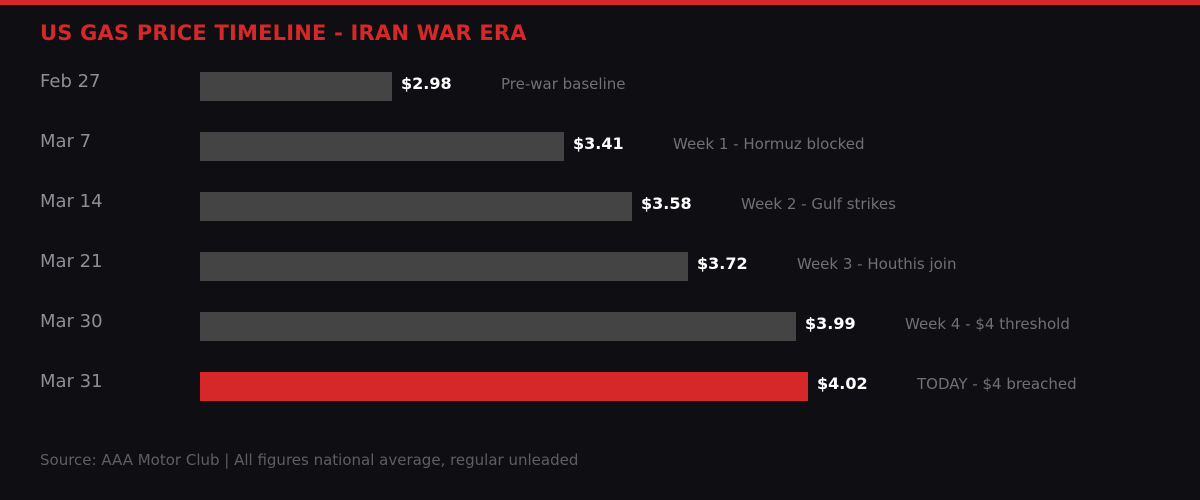 Image resolution: width=1200 pixels, height=500 pixels. Describe the element at coordinates (563, 84) in the screenshot. I see `annotation-label: Pre-war baseline` at that location.